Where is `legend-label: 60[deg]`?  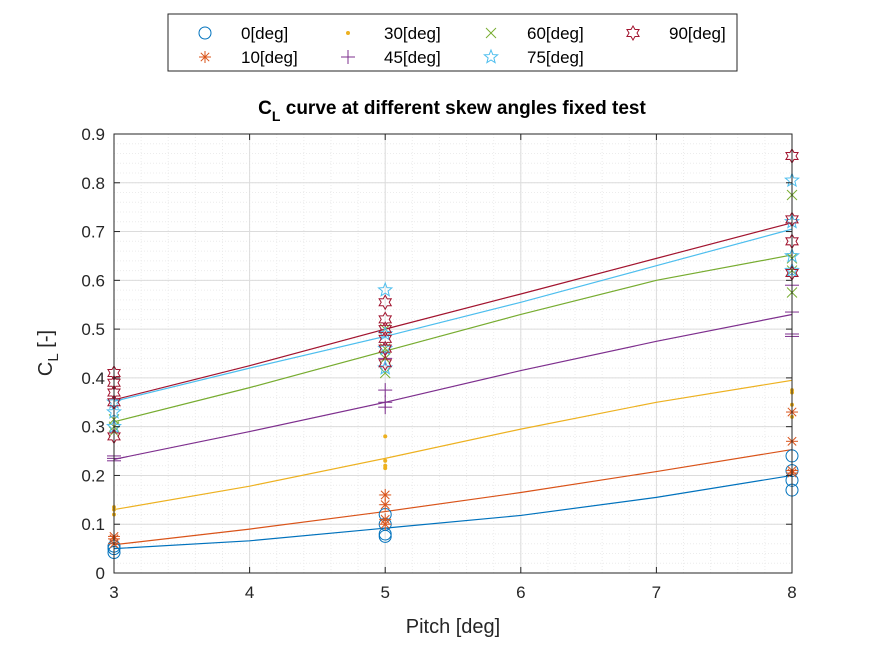 legend-label: 60[deg] is located at coordinates (555, 33).